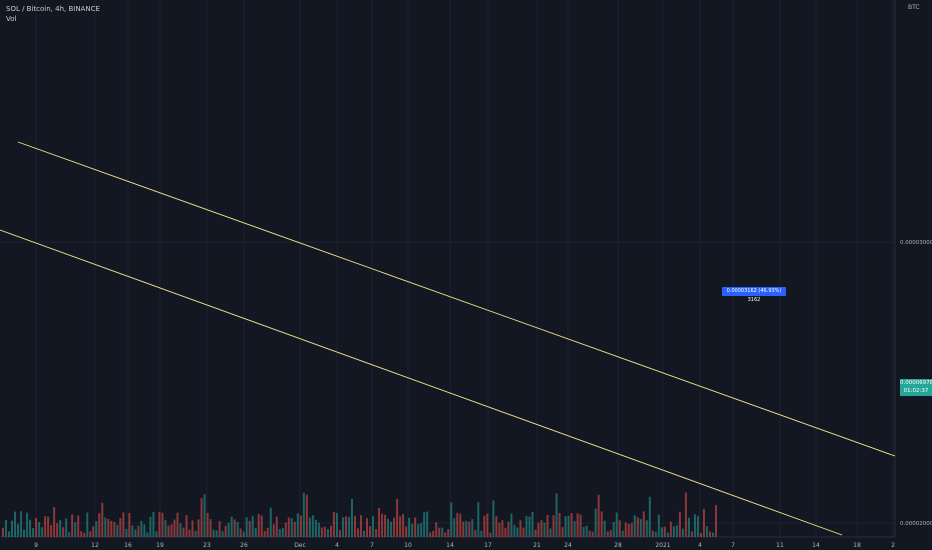 The image size is (932, 550). Describe the element at coordinates (916, 243) in the screenshot. I see `y-tick-label: 0.00003000` at that location.